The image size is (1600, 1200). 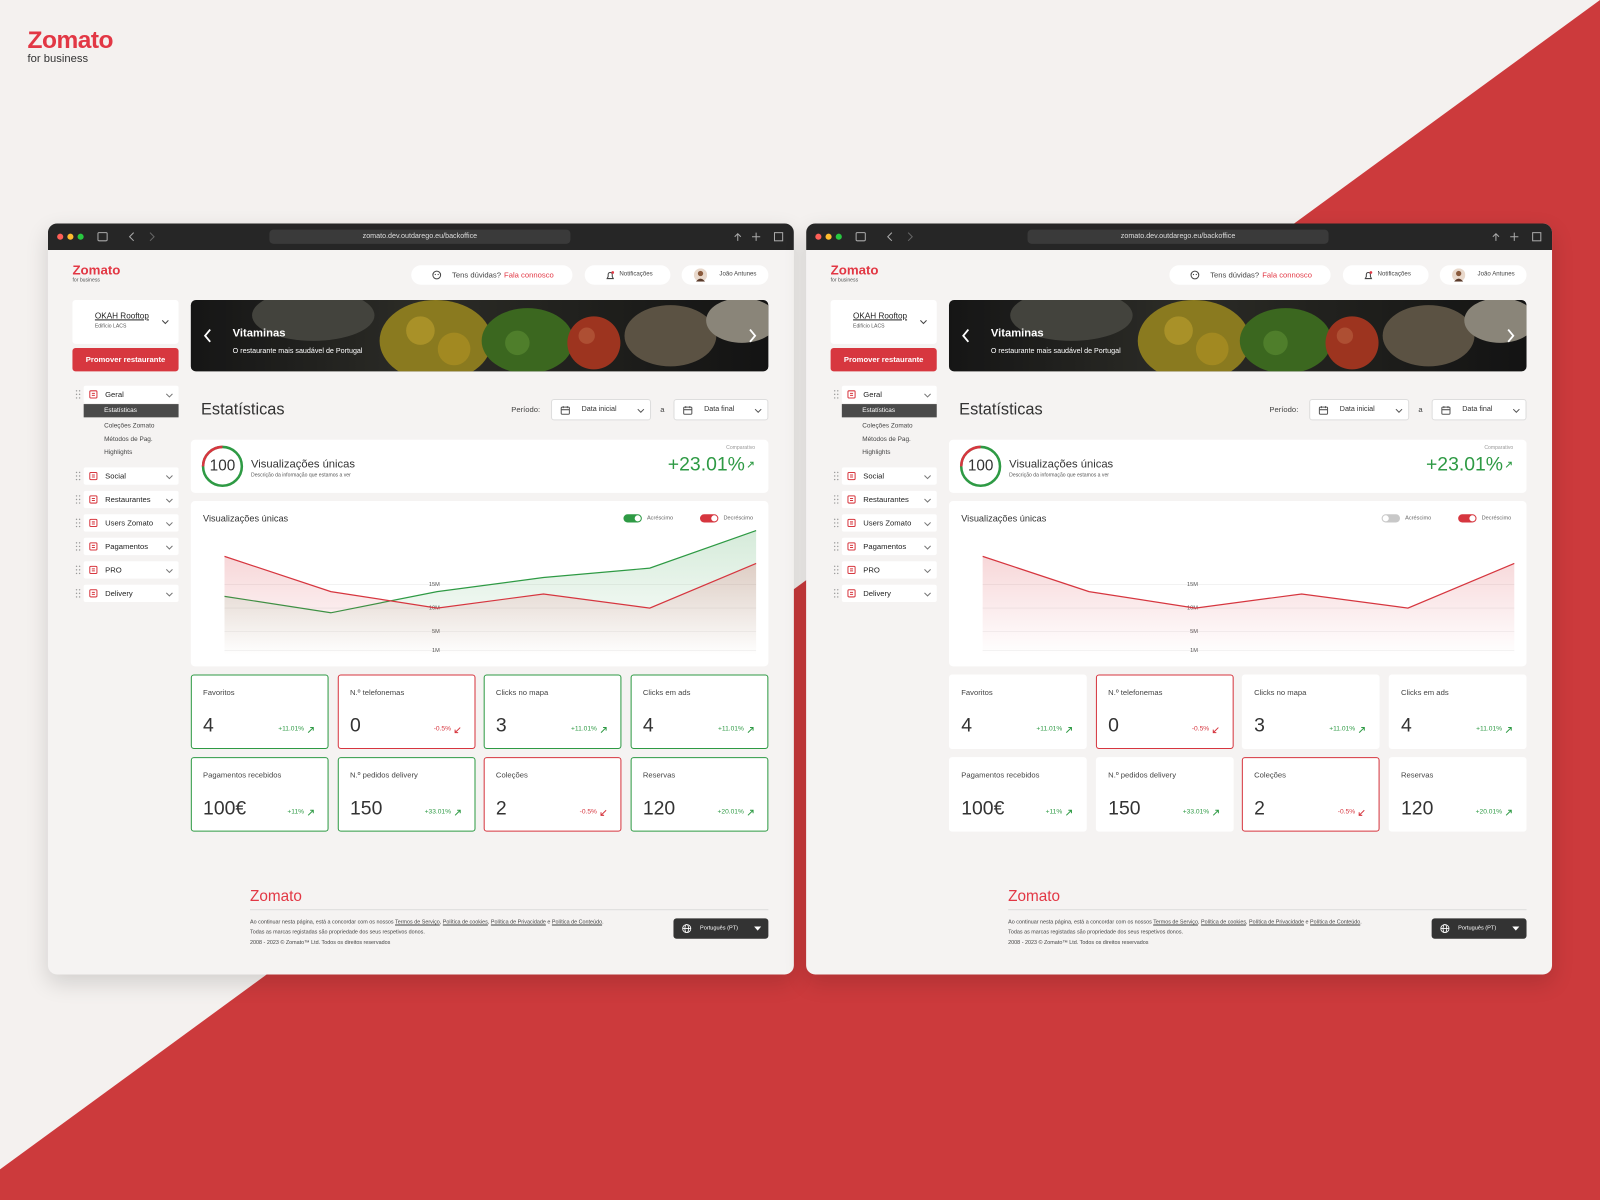 I want to click on kpi-change: +23.01%, so click(x=1464, y=465).